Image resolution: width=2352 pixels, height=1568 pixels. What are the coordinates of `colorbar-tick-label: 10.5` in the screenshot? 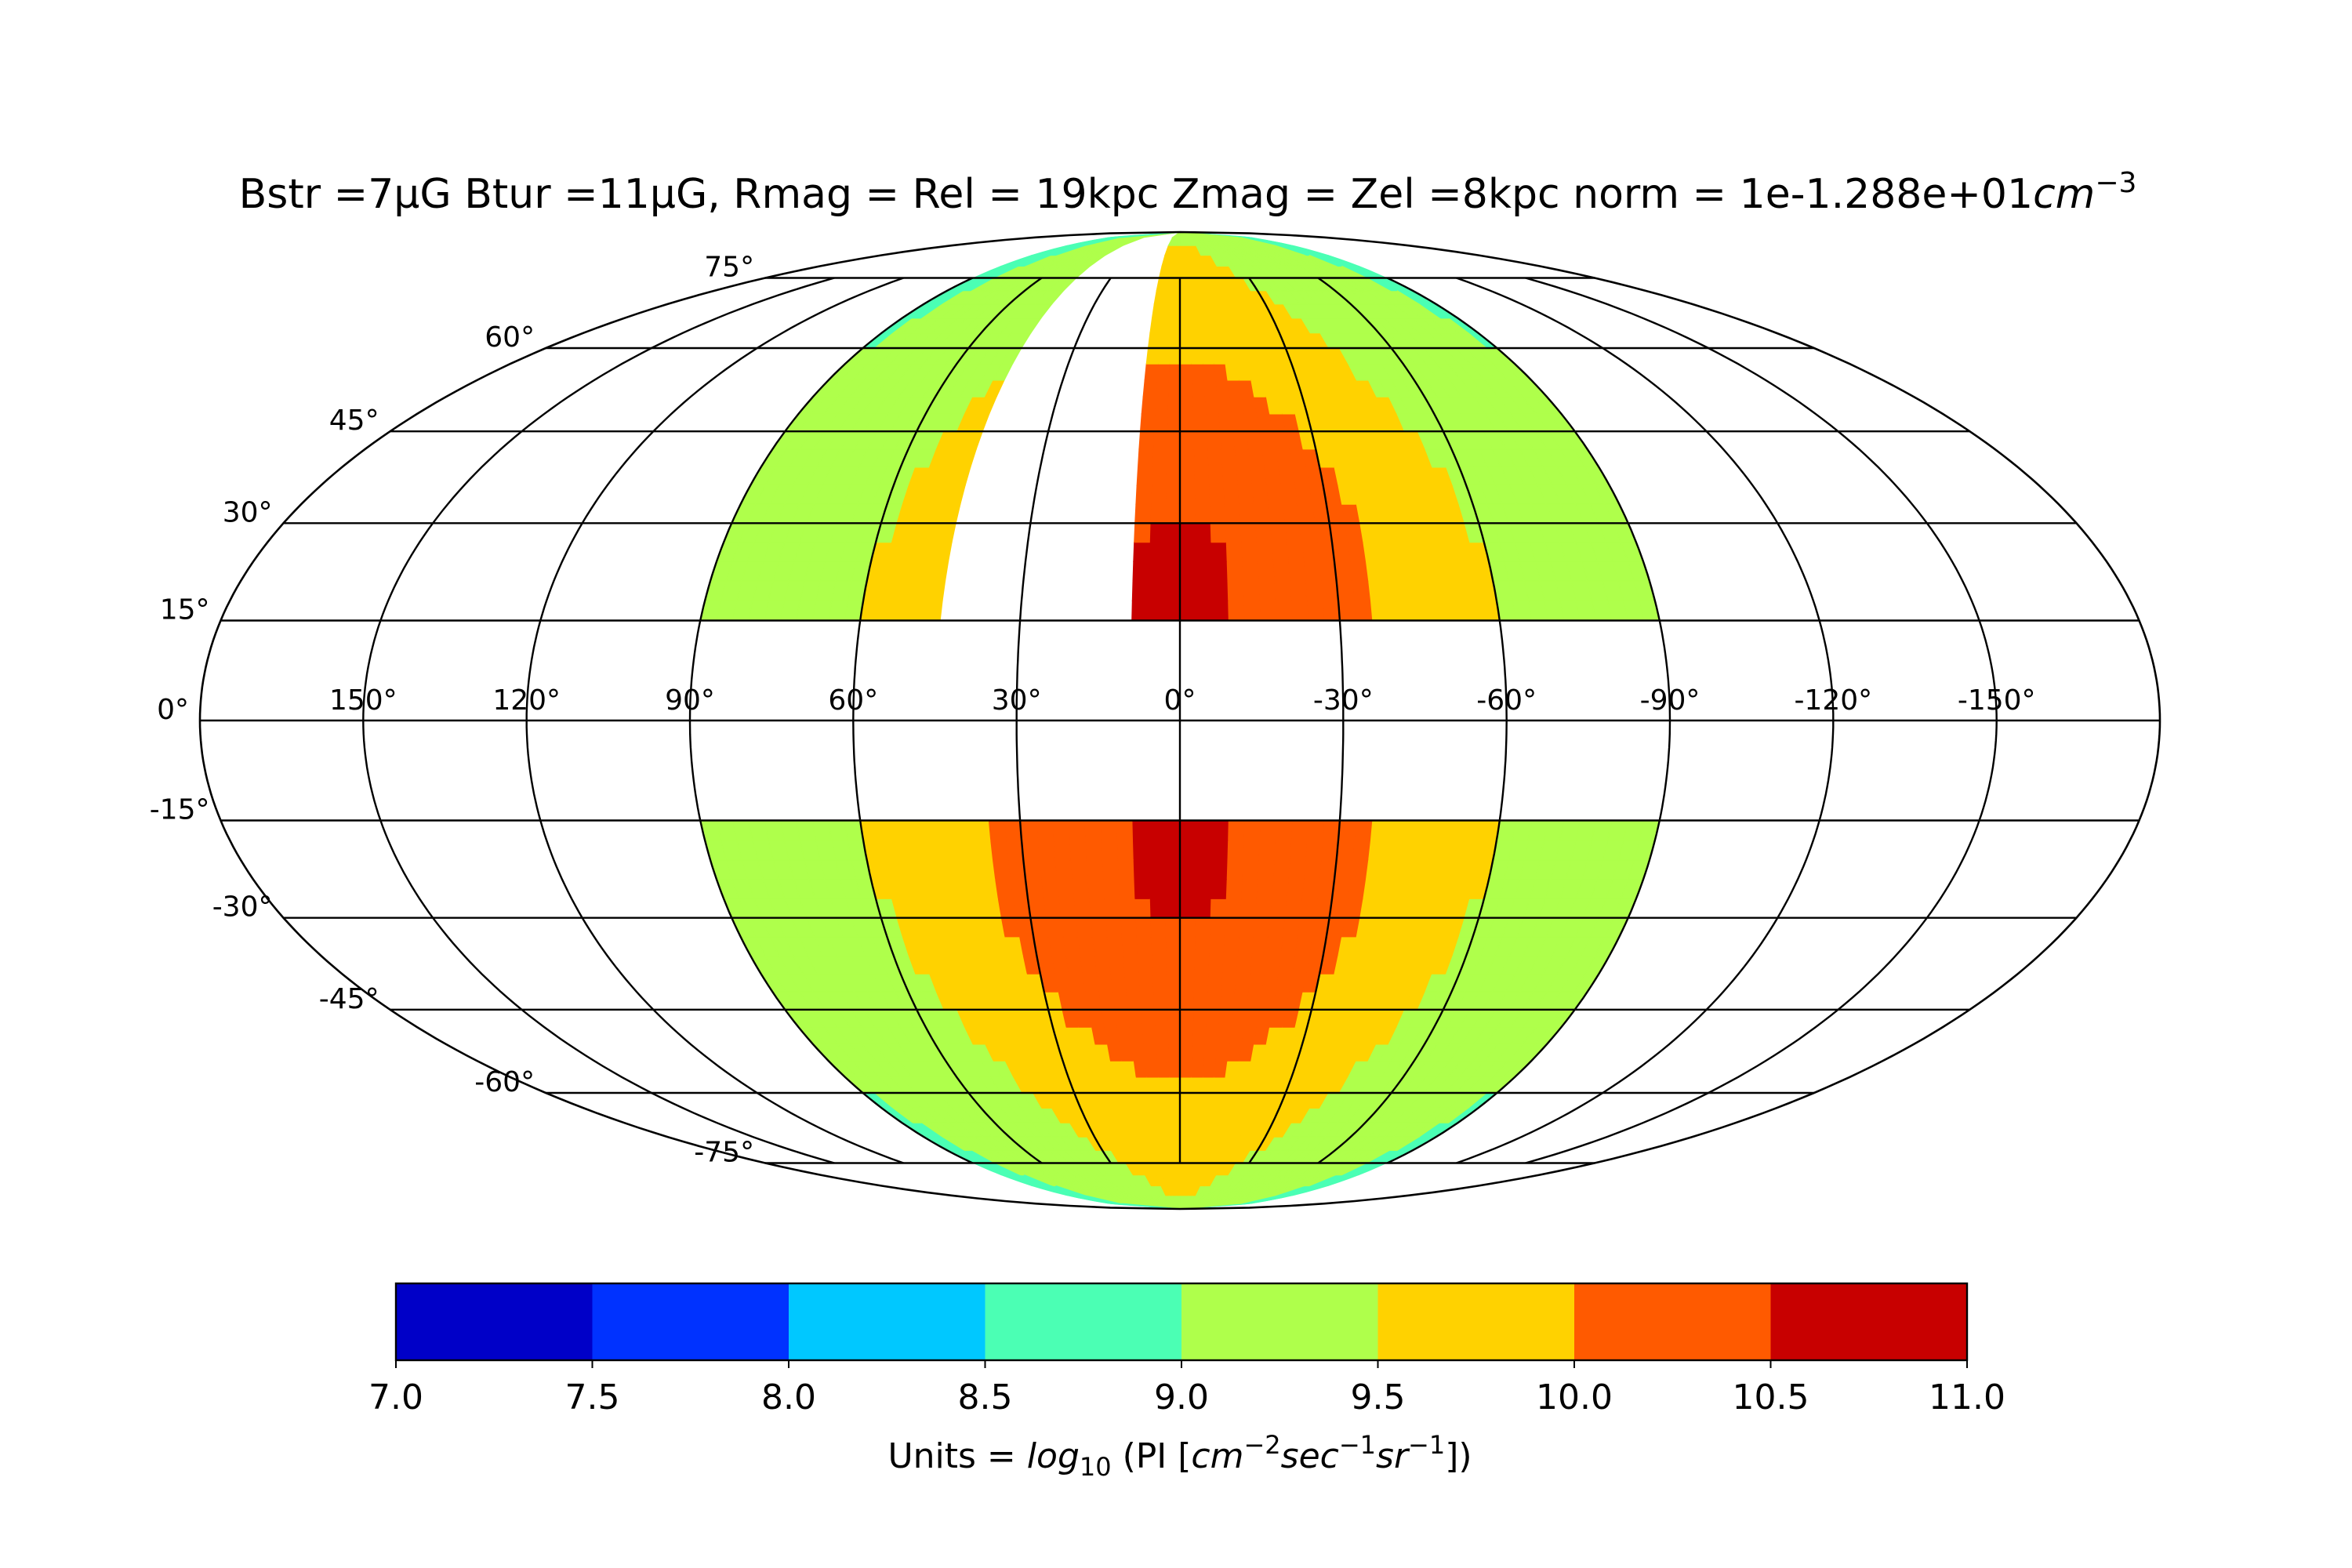 It's located at (1771, 1397).